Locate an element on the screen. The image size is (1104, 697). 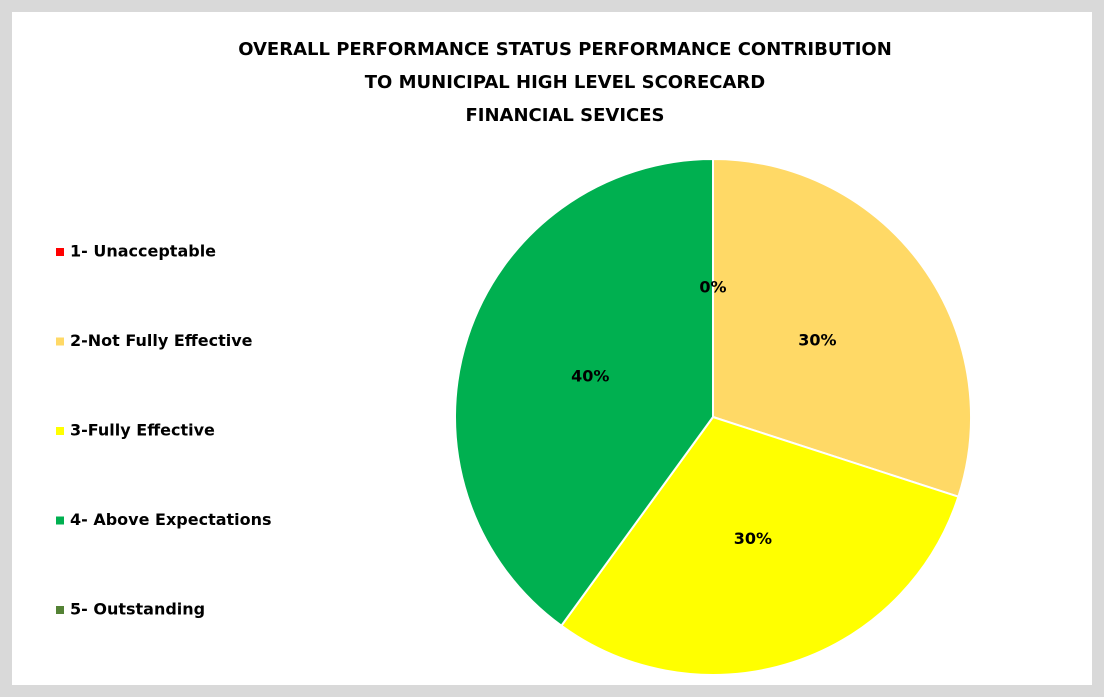
legend-label: 5- Outstanding is located at coordinates (137, 609).